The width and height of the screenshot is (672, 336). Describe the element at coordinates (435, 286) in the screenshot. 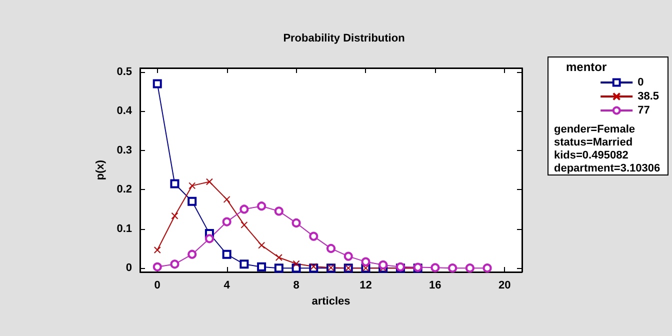

I see `x-tick-label: 16` at that location.